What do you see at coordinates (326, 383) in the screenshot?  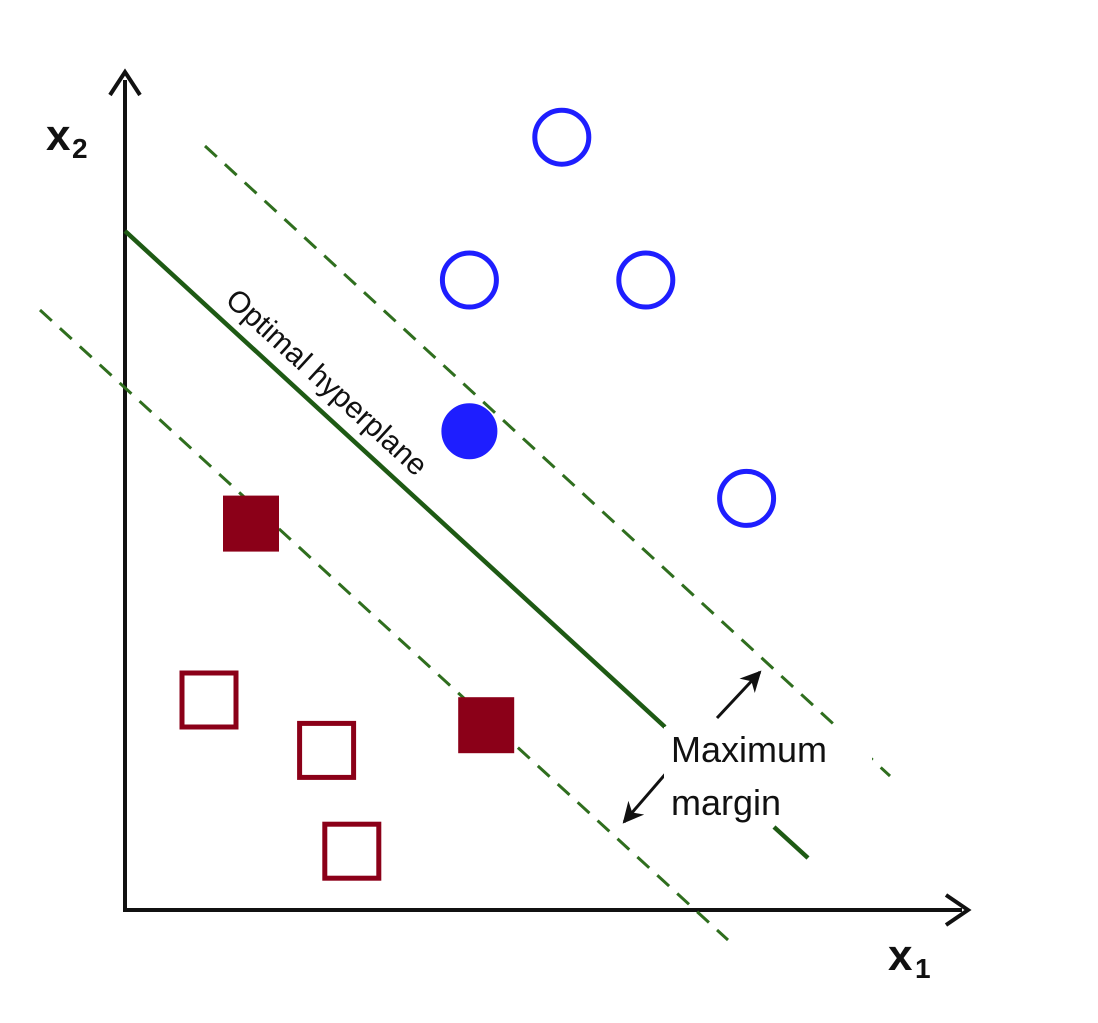 I see `hyperplane-label: Optimal hyperplane` at bounding box center [326, 383].